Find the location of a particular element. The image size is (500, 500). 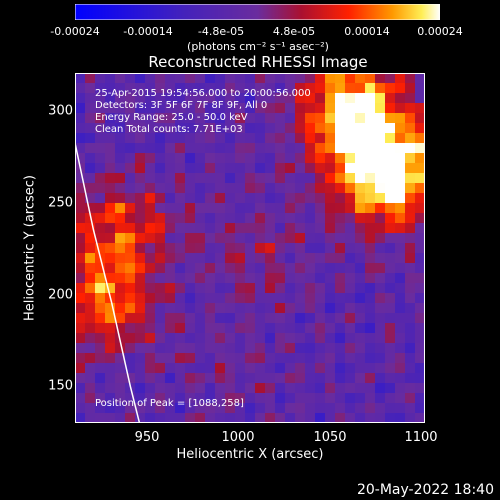

y-tick-label: 200 is located at coordinates (60, 295).